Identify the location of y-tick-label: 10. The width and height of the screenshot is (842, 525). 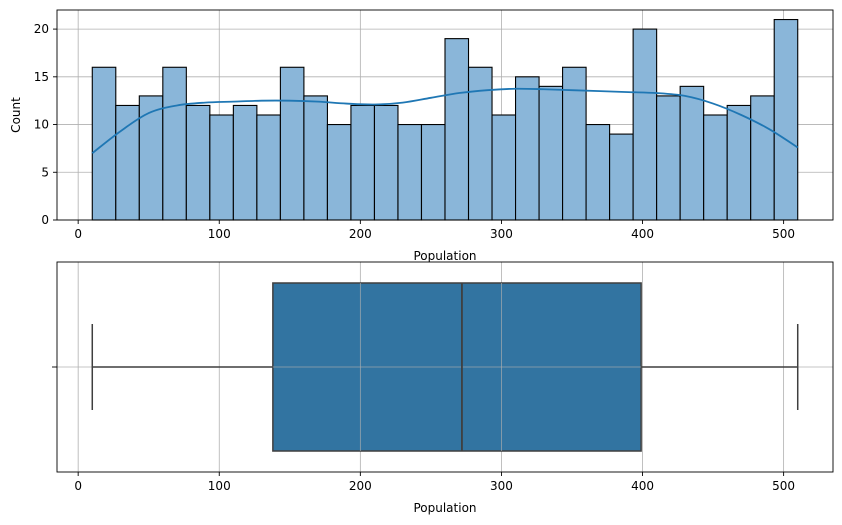
(41, 125).